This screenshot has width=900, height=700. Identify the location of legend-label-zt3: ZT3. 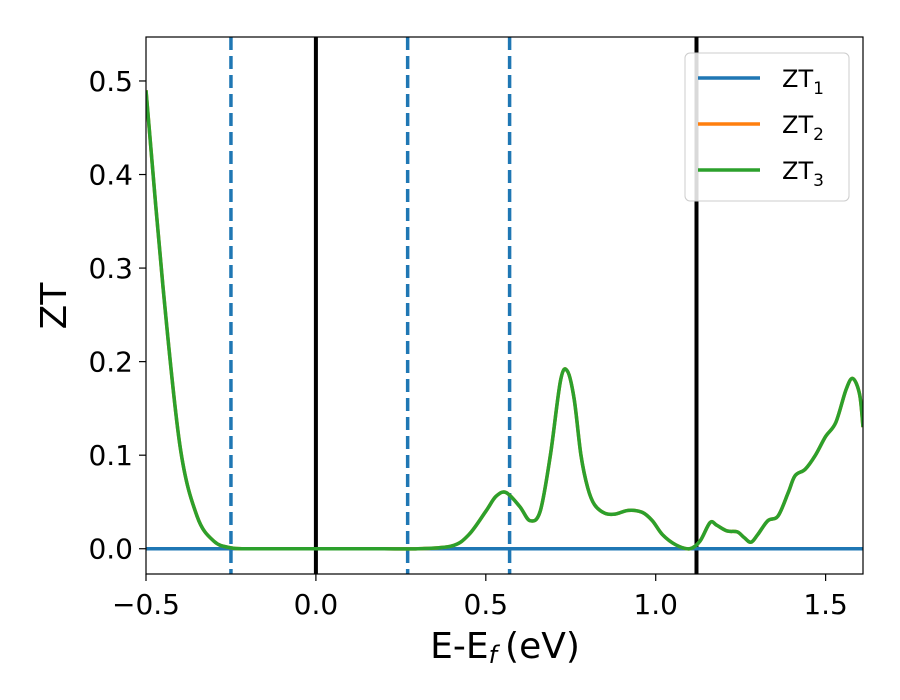
(803, 174).